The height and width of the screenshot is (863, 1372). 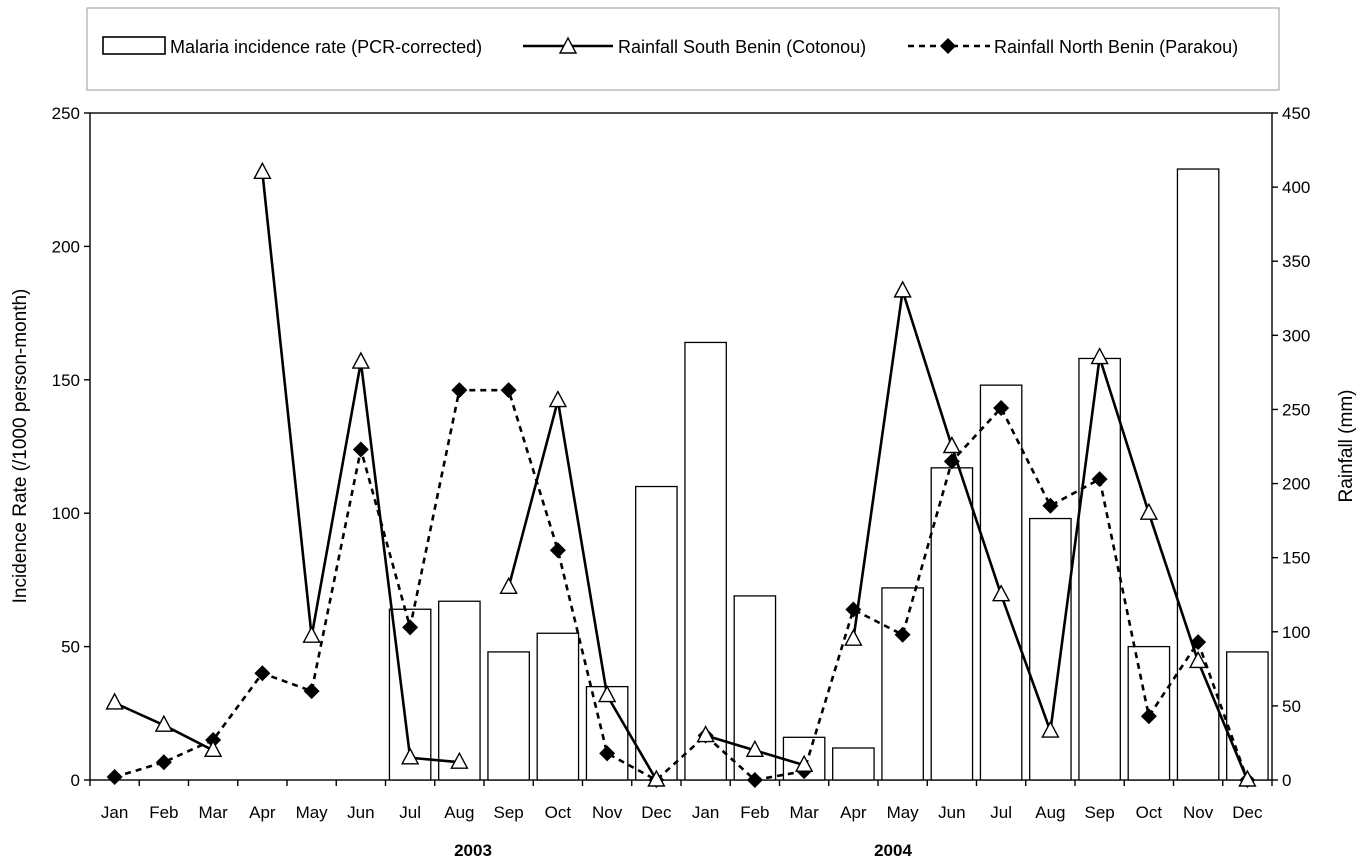 What do you see at coordinates (1296, 113) in the screenshot?
I see `y-right-tick-label: 450` at bounding box center [1296, 113].